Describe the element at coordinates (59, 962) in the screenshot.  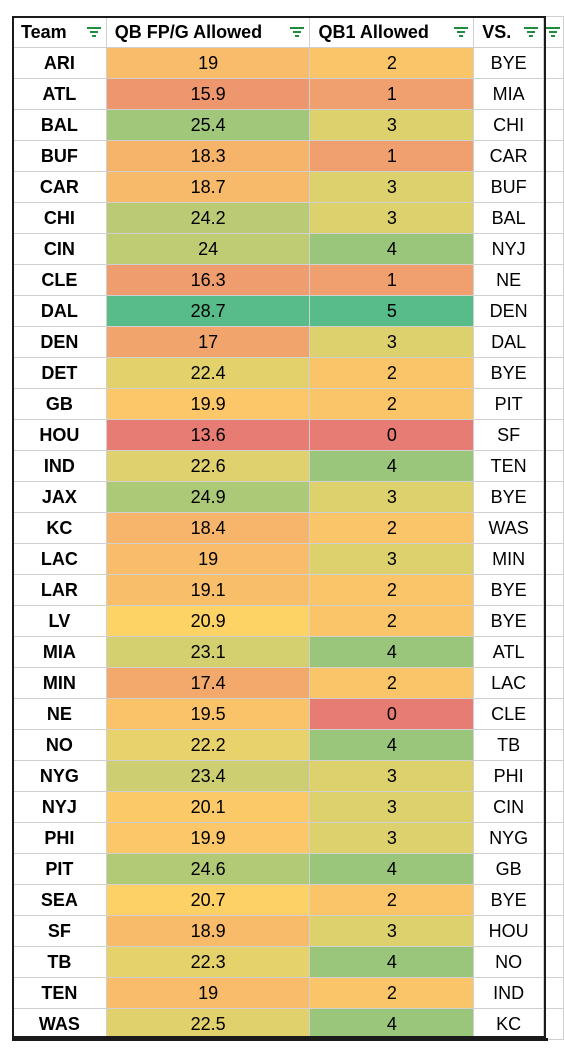
I see `cell-team: TB` at that location.